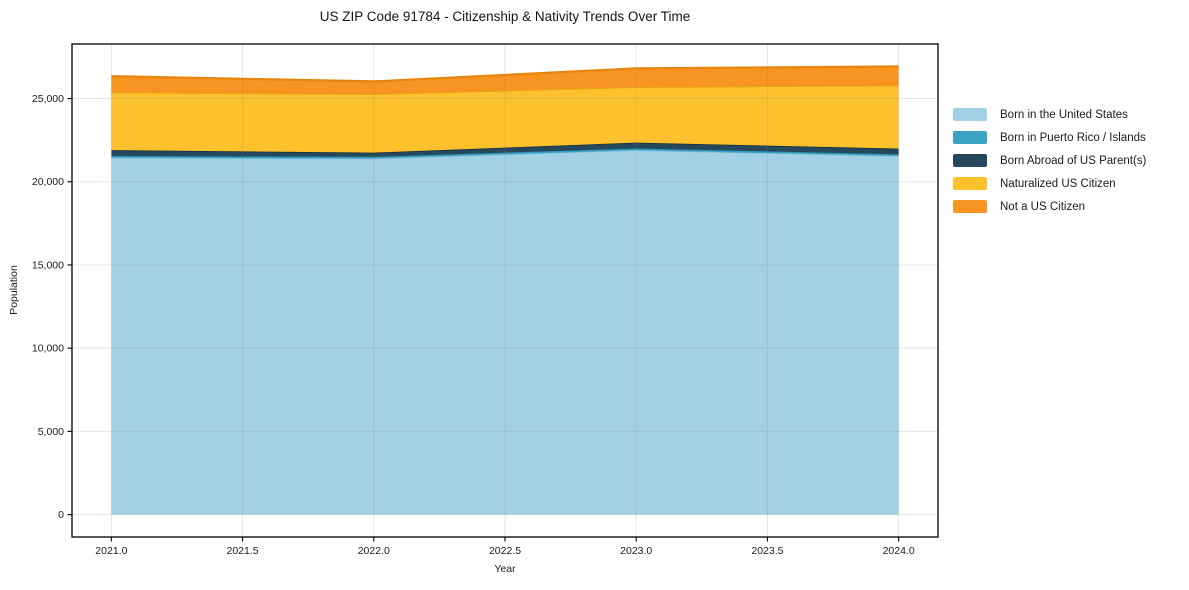  I want to click on x-tick-label: 2023.0, so click(636, 551).